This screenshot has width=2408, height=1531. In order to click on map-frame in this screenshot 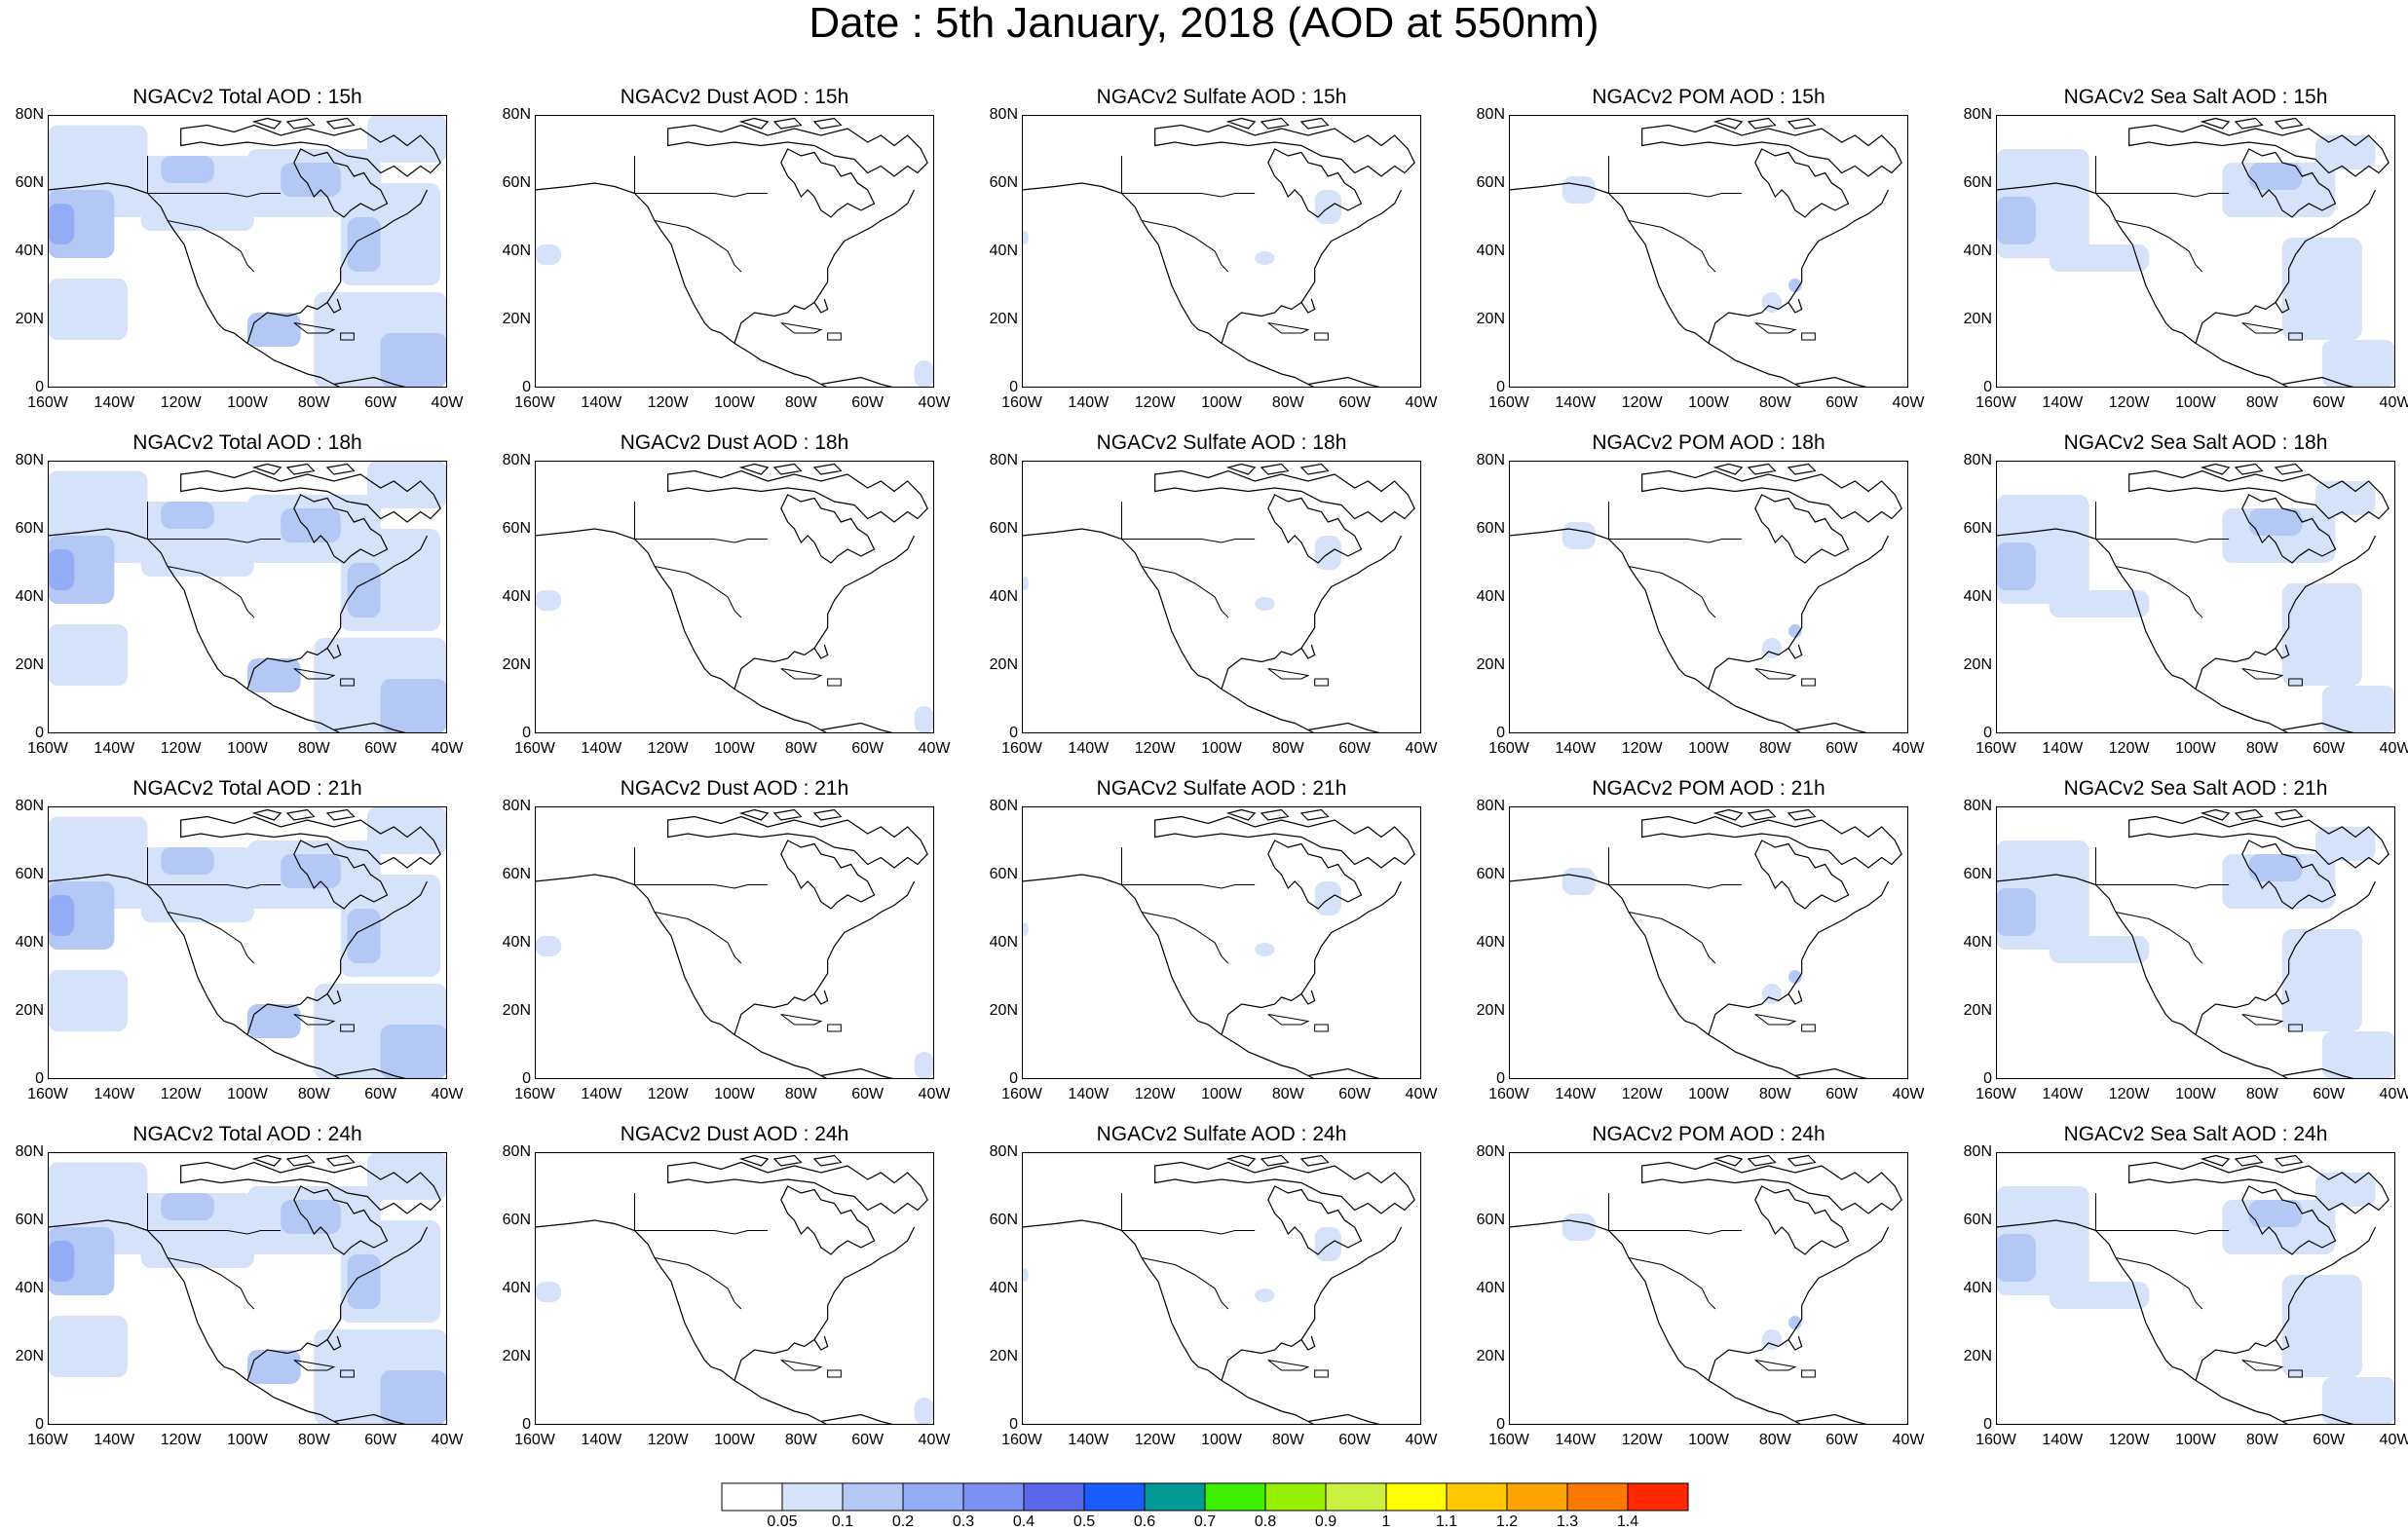, I will do `click(1708, 251)`.